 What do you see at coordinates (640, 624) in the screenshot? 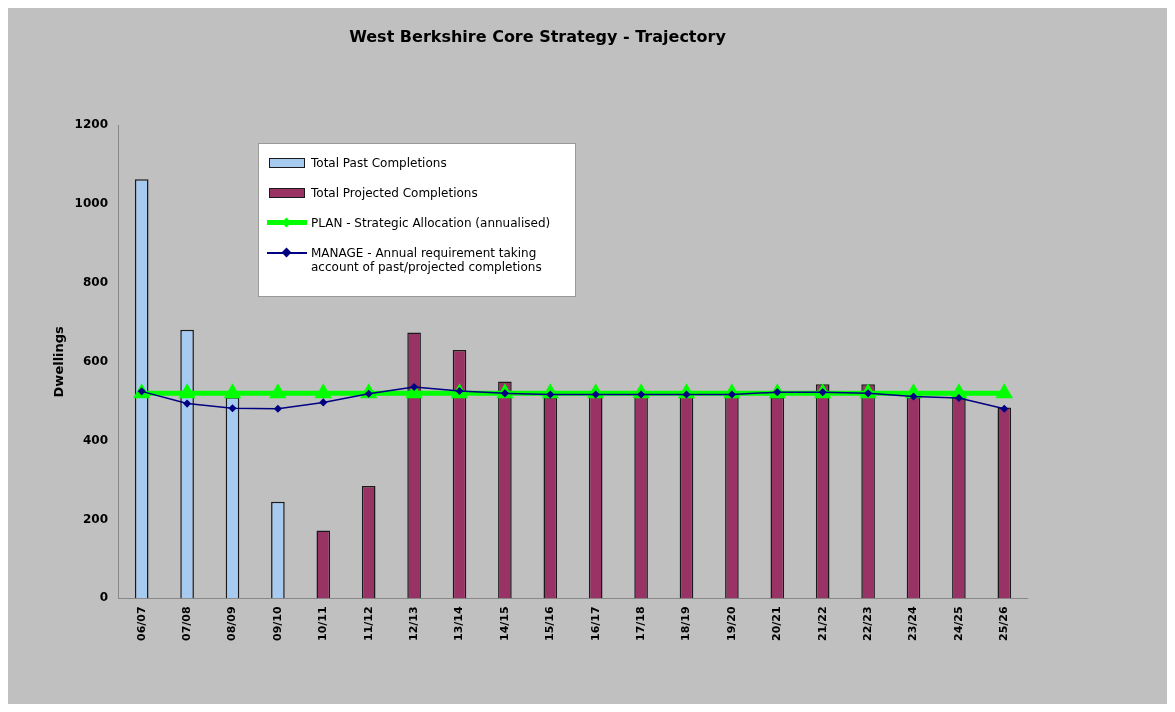
I see `x-tick-label: 17/18` at bounding box center [640, 624].